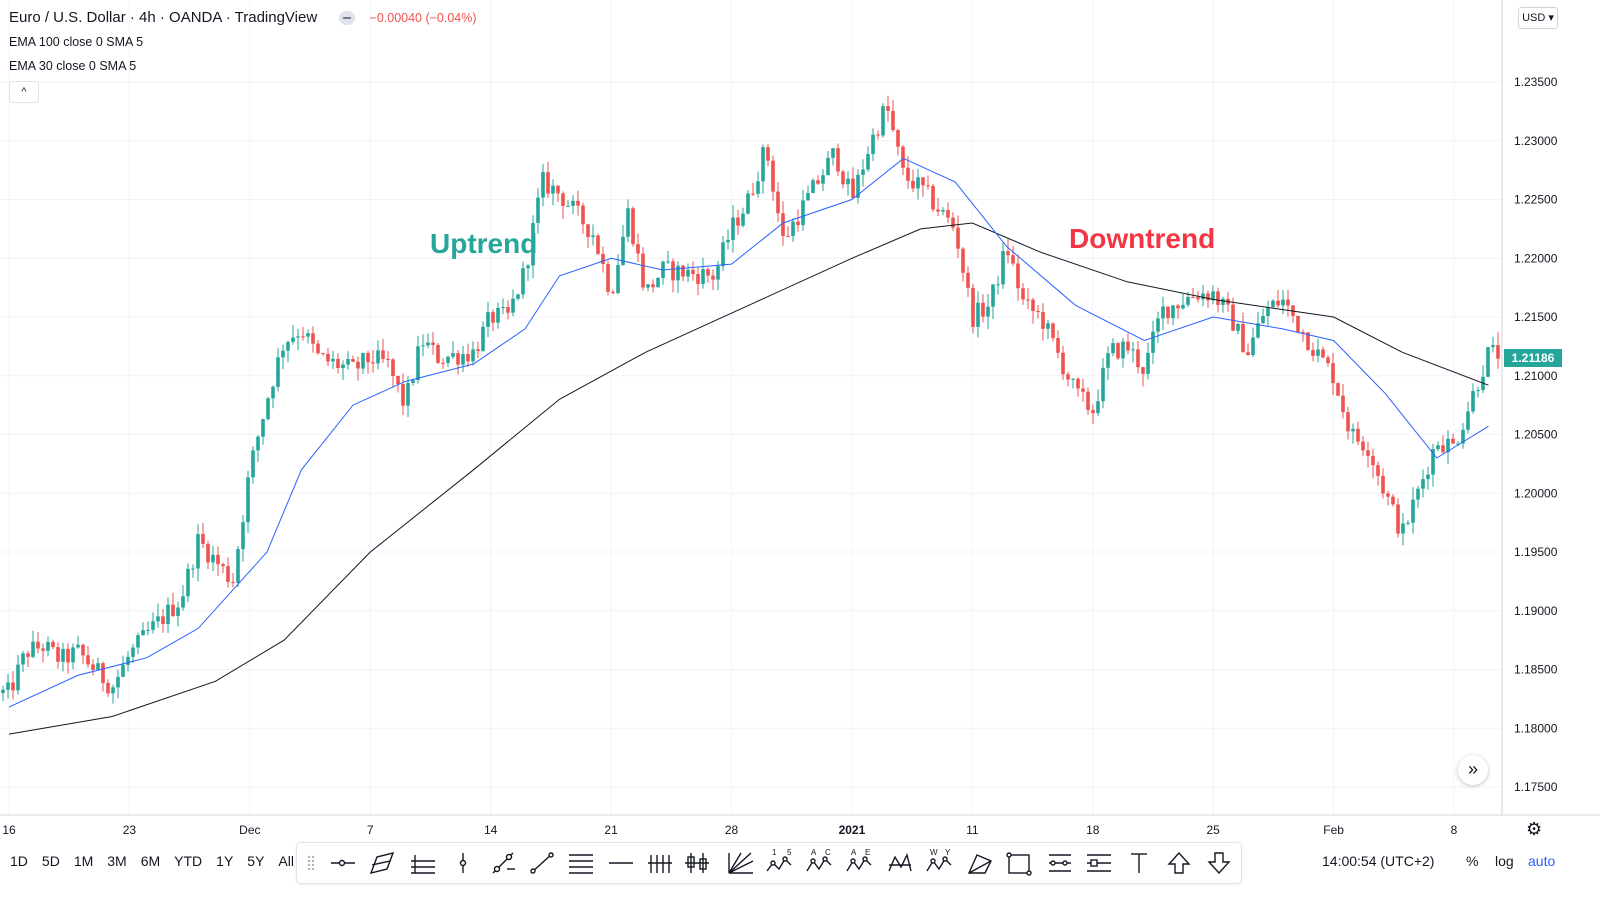 The width and height of the screenshot is (1600, 900). I want to click on time-tick-label: Feb, so click(1333, 830).